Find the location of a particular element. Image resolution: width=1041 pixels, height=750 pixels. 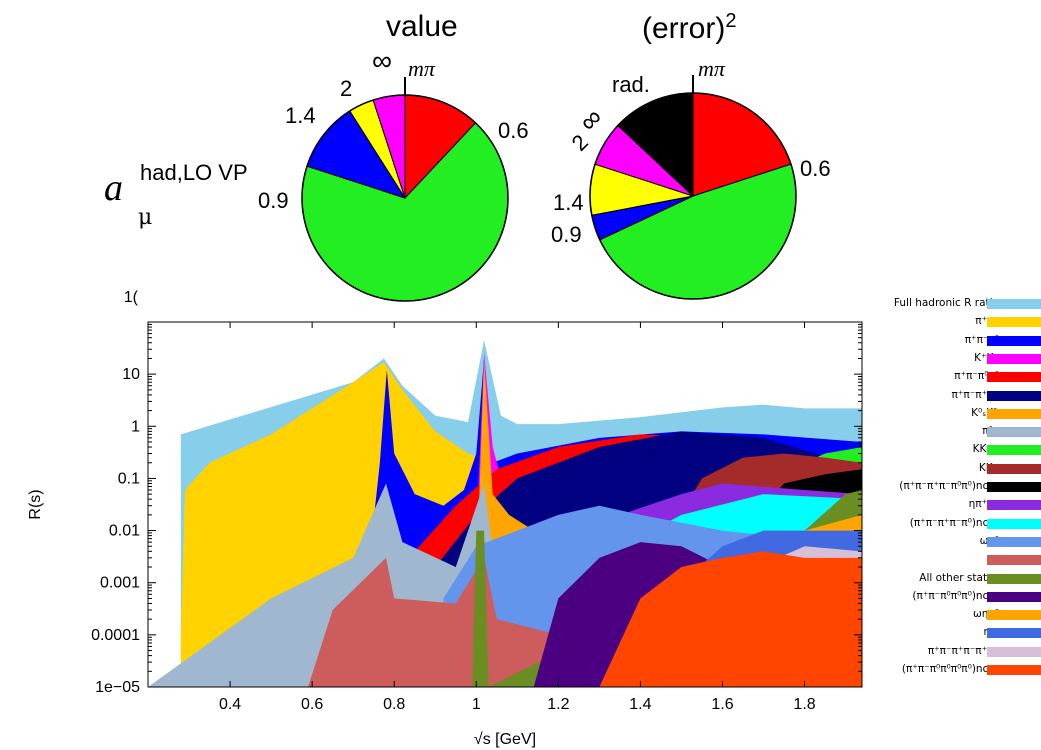

legend-entry: (π⁺π⁻π⁺π⁻π⁰)no η is located at coordinates (943, 524).